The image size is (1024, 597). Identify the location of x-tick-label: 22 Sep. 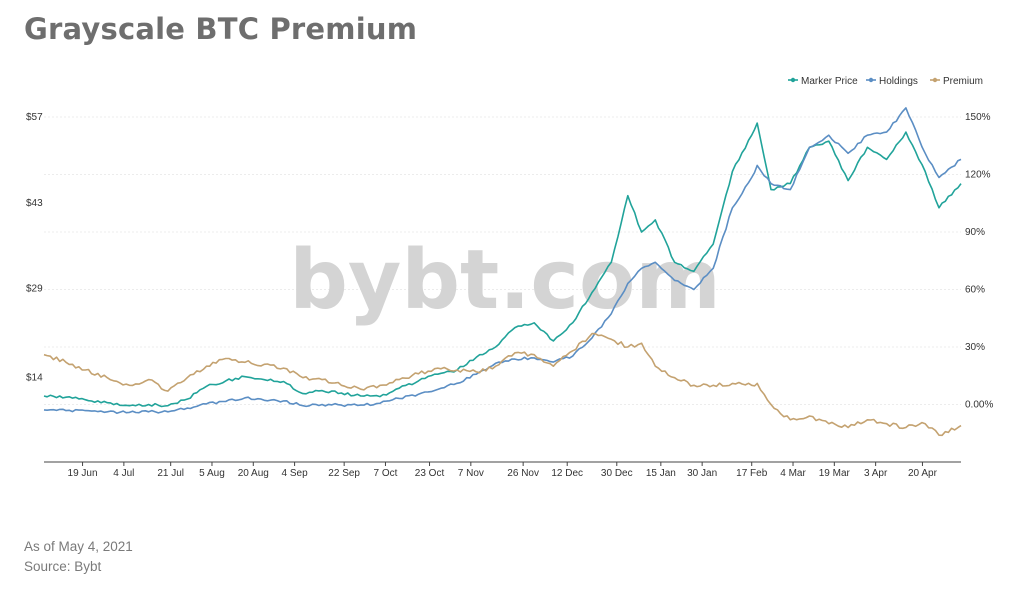
(344, 473).